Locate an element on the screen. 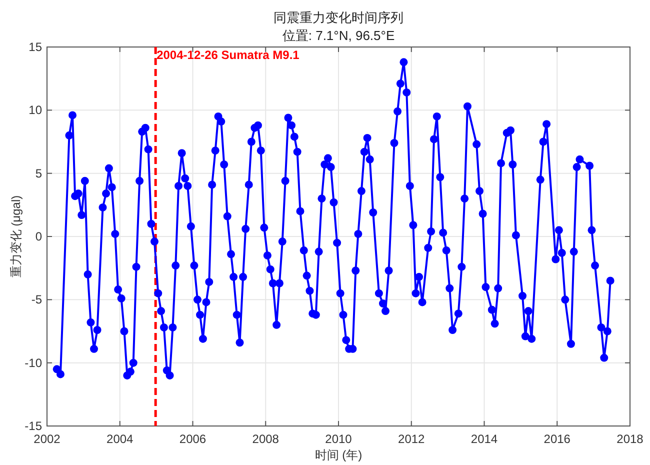 This screenshot has width=650, height=465. xtick: 2018 is located at coordinates (630, 439).